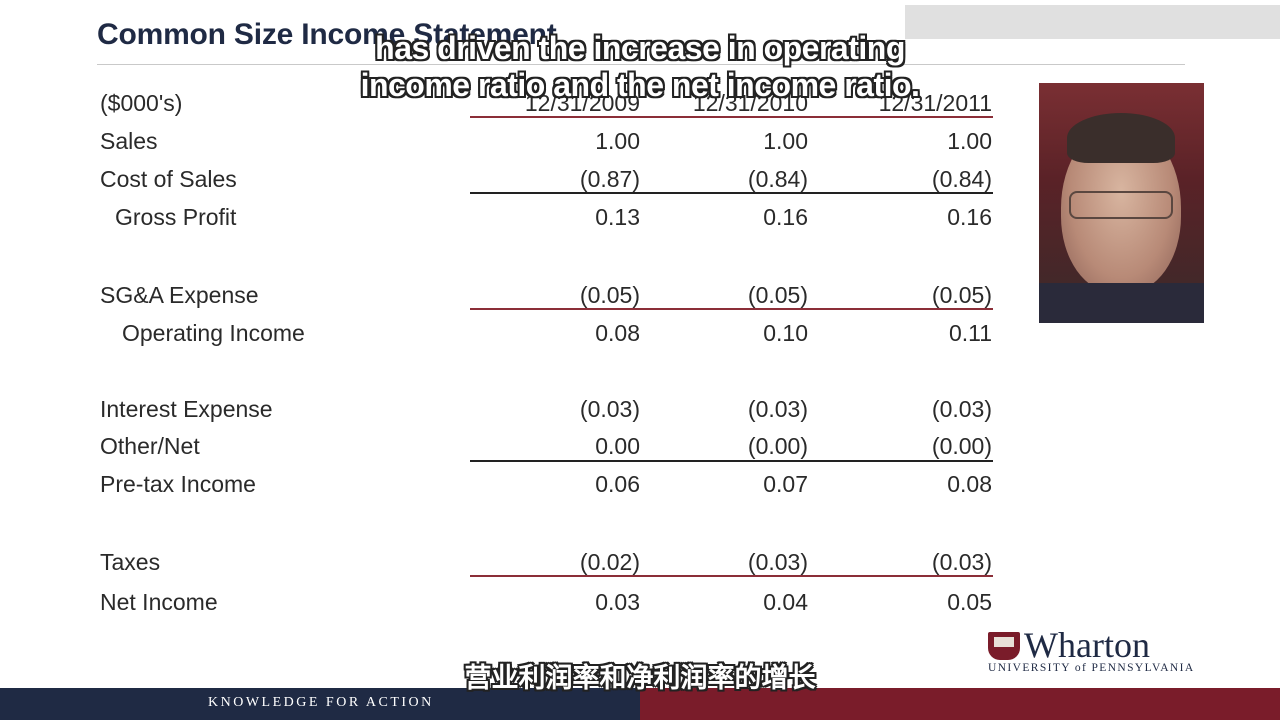 The height and width of the screenshot is (720, 1280). I want to click on column-header-2010: 12/31/2010, so click(750, 103).